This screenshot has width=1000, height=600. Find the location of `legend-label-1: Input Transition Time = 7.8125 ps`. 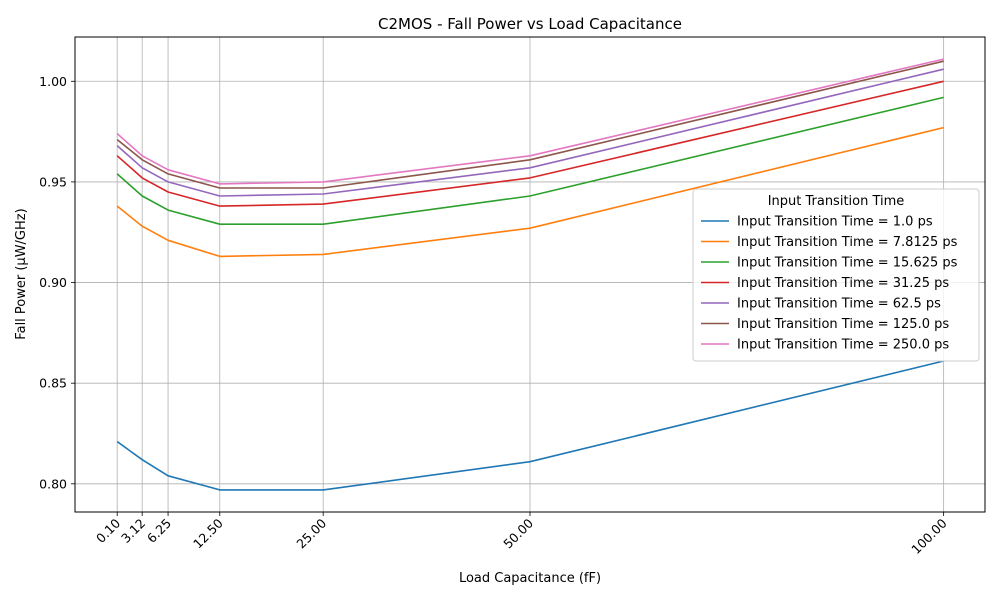

legend-label-1: Input Transition Time = 7.8125 ps is located at coordinates (847, 242).